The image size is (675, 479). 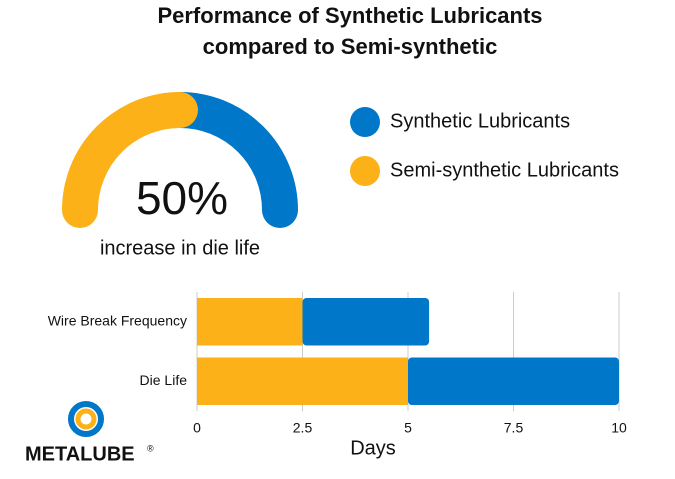 I want to click on x-tick-label: 10, so click(x=619, y=428).